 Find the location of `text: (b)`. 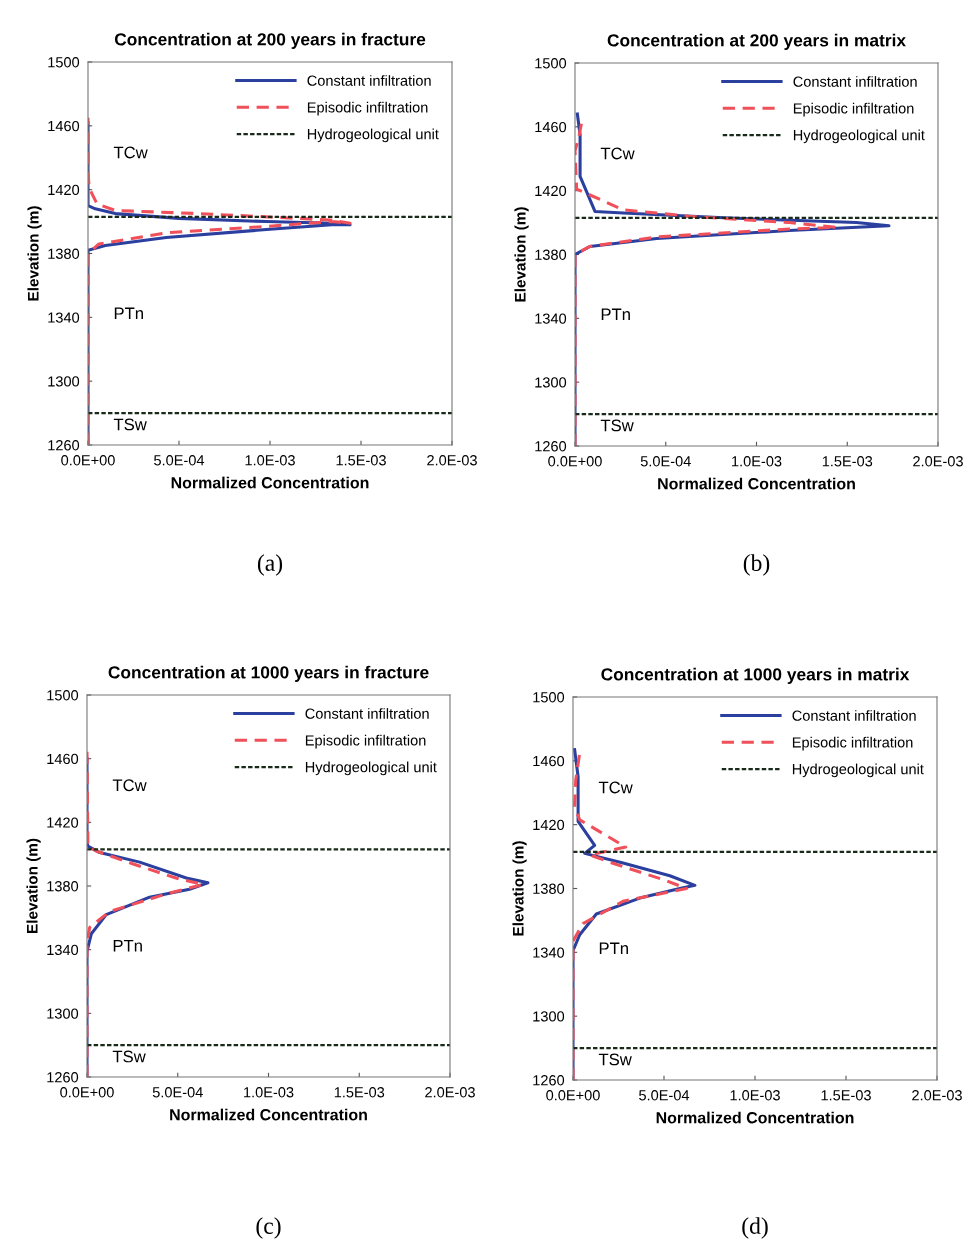

text: (b) is located at coordinates (756, 565).